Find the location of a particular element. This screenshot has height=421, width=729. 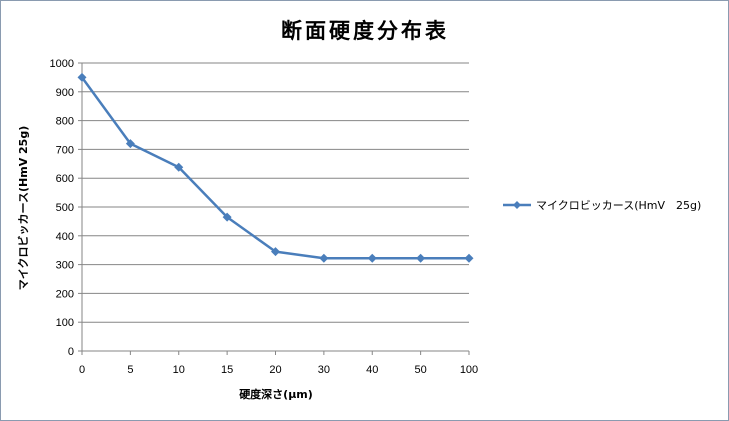

y-tick-label: 700 is located at coordinates (65, 150).